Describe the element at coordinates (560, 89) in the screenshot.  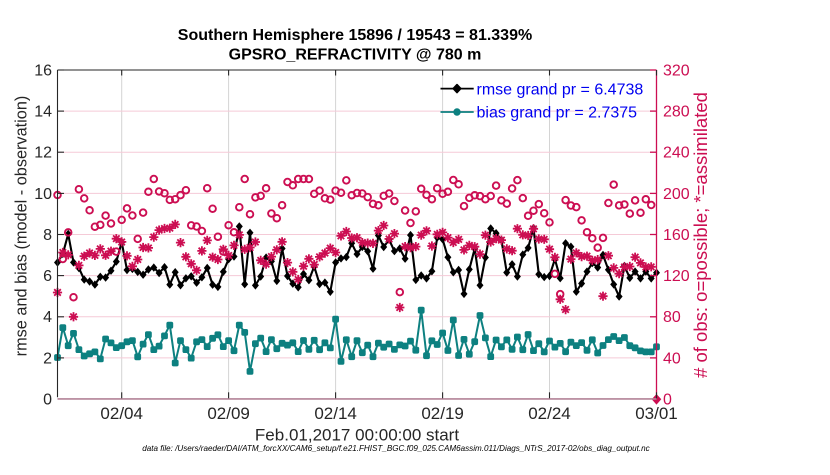
I see `svg-text: rmse grand pr = 6.4738` at that location.